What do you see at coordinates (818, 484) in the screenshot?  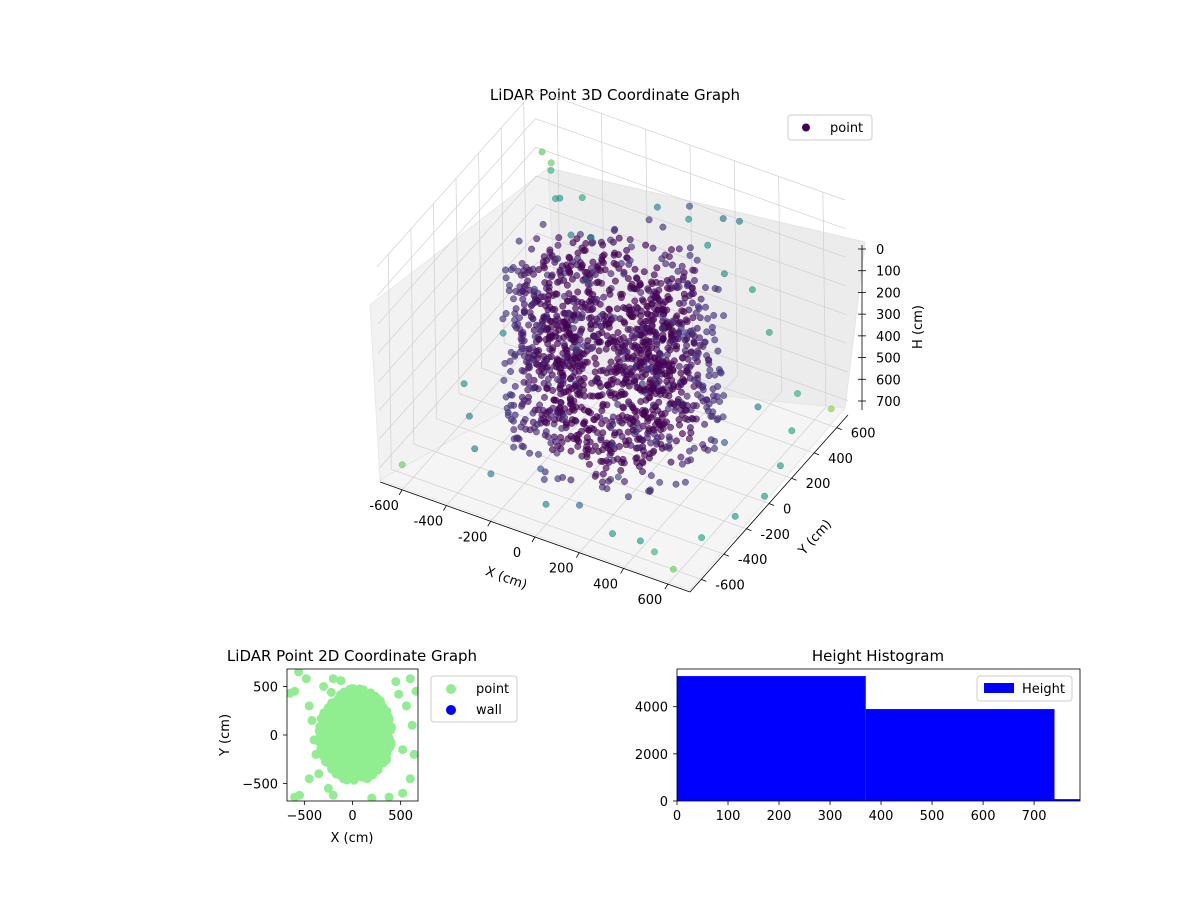 I see `y-tick-label-3d: 200` at bounding box center [818, 484].